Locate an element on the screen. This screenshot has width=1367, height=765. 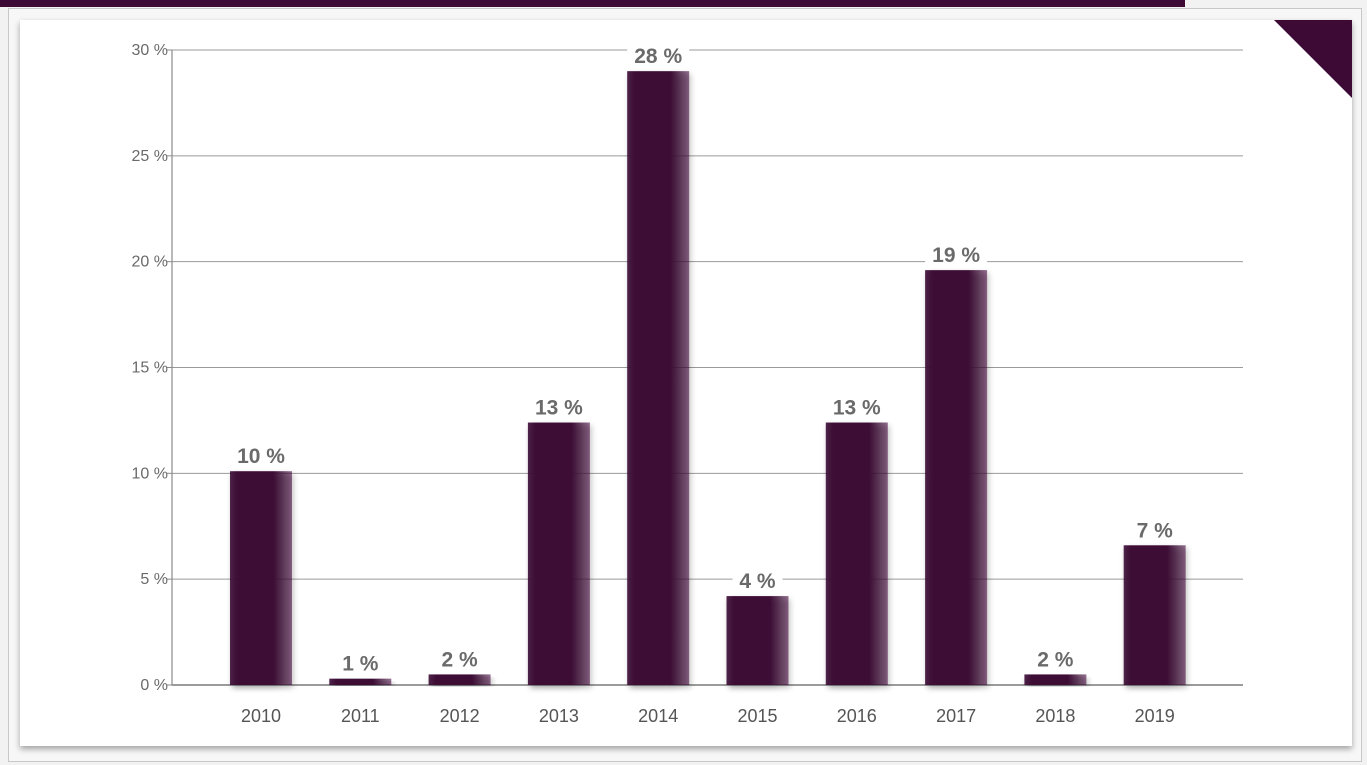
top-accent-bar is located at coordinates (592, 3).